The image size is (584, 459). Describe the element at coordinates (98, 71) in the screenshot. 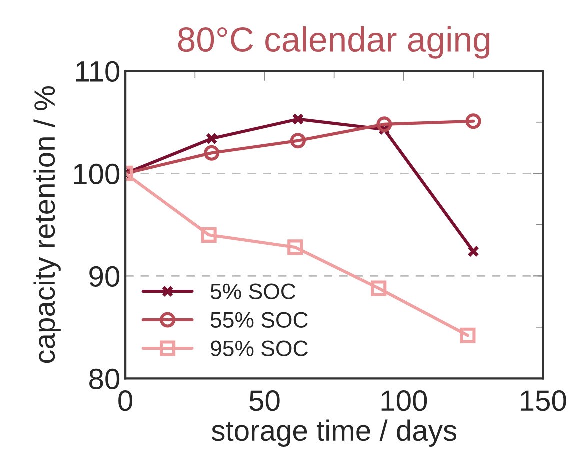

I see `y-tick-label: 110` at that location.